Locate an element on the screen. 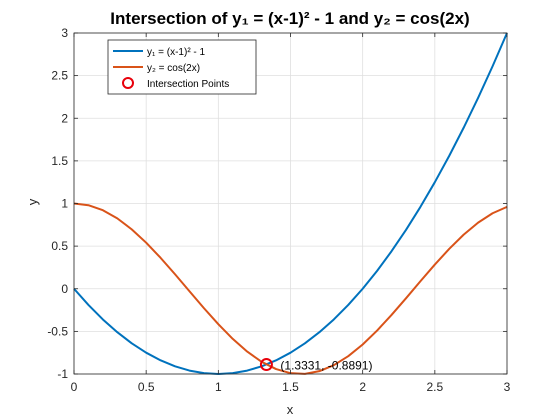  y-tick-label: 3 is located at coordinates (64, 33).